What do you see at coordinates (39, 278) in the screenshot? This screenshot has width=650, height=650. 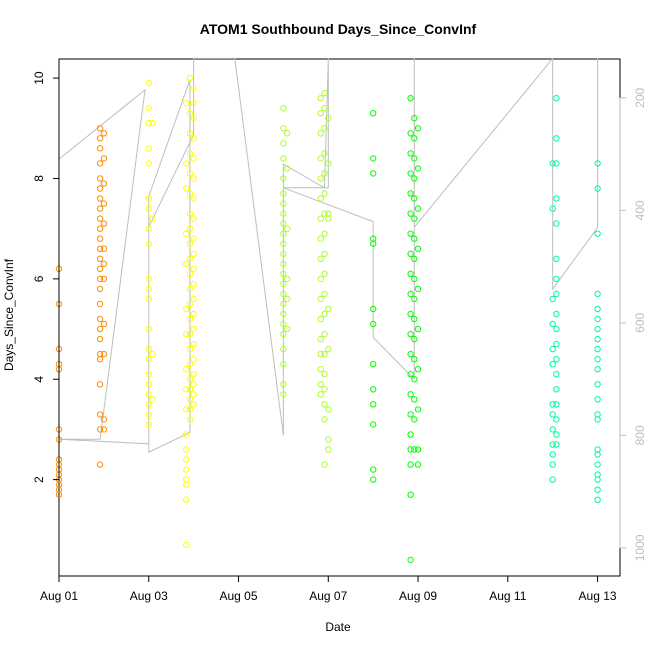 I see `y-tick-label: 6` at bounding box center [39, 278].